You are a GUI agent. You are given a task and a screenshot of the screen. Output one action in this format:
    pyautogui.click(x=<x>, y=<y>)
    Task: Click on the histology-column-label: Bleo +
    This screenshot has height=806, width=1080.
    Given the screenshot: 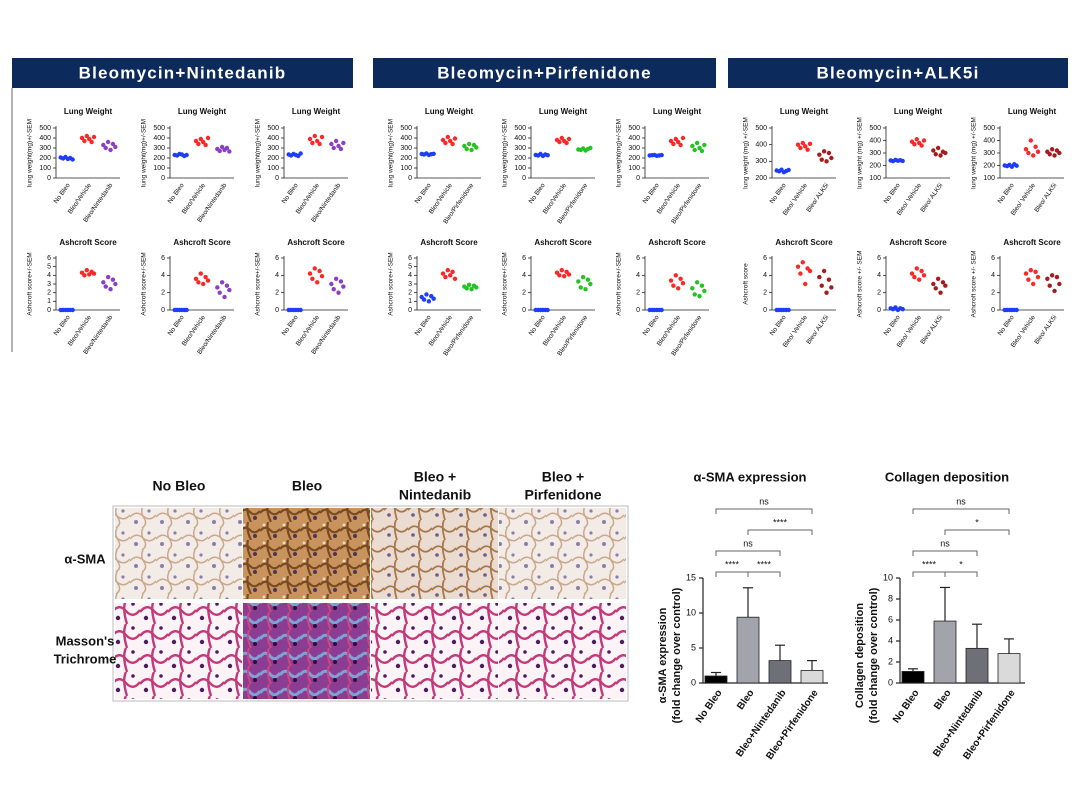 What is the action you would take?
    pyautogui.click(x=563, y=477)
    